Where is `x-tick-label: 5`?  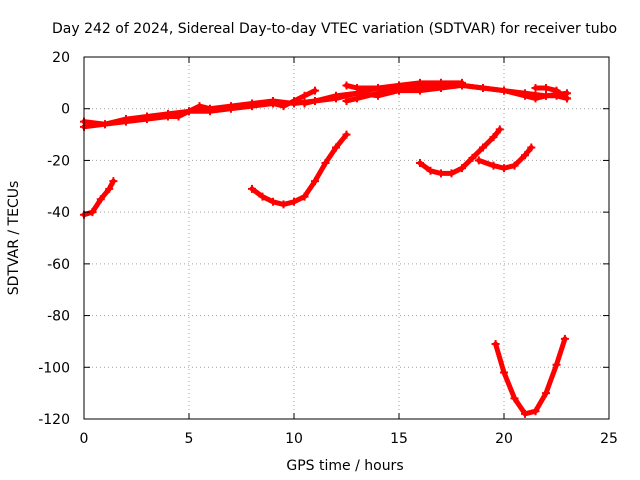 x-tick-label: 5 is located at coordinates (189, 439).